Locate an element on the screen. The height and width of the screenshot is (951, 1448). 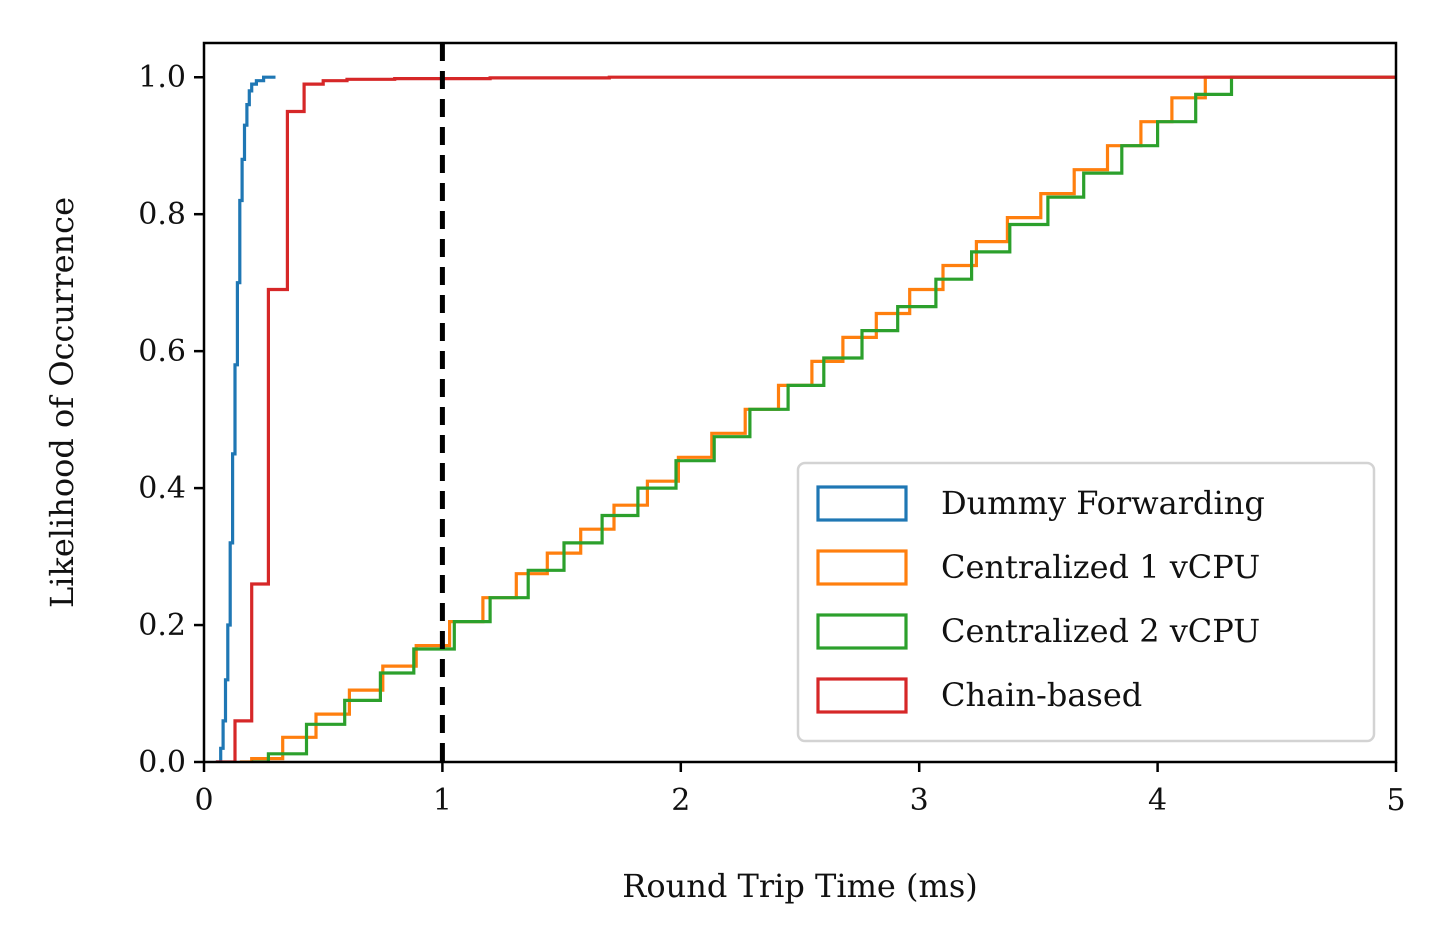
legend-label: Centralized 2 vCPU is located at coordinates (1100, 631).